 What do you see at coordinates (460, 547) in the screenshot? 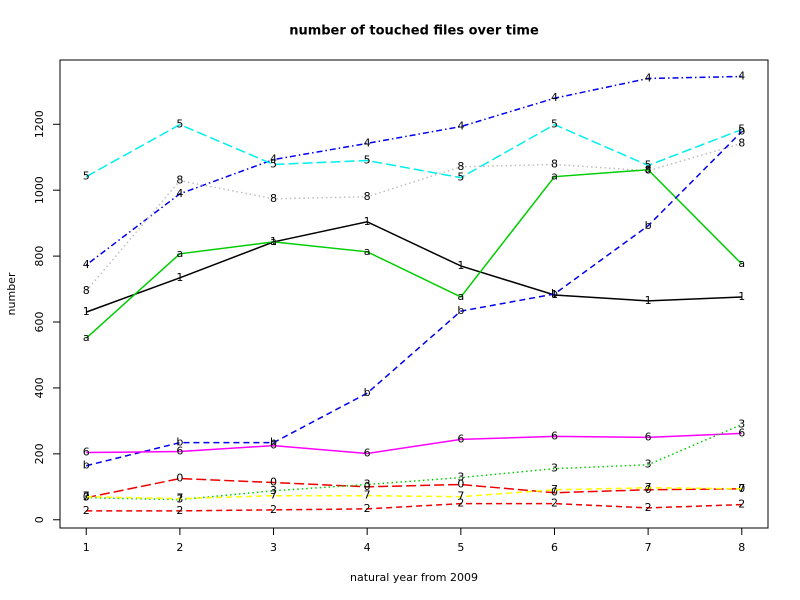
I see `x-tick-label: 5` at bounding box center [460, 547].